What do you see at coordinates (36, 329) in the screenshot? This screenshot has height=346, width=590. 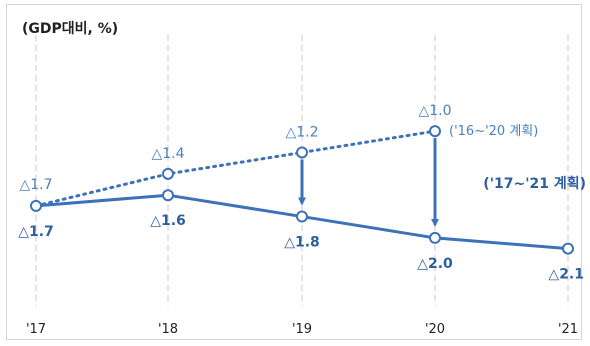 I see `x-tick-label: '17` at bounding box center [36, 329].